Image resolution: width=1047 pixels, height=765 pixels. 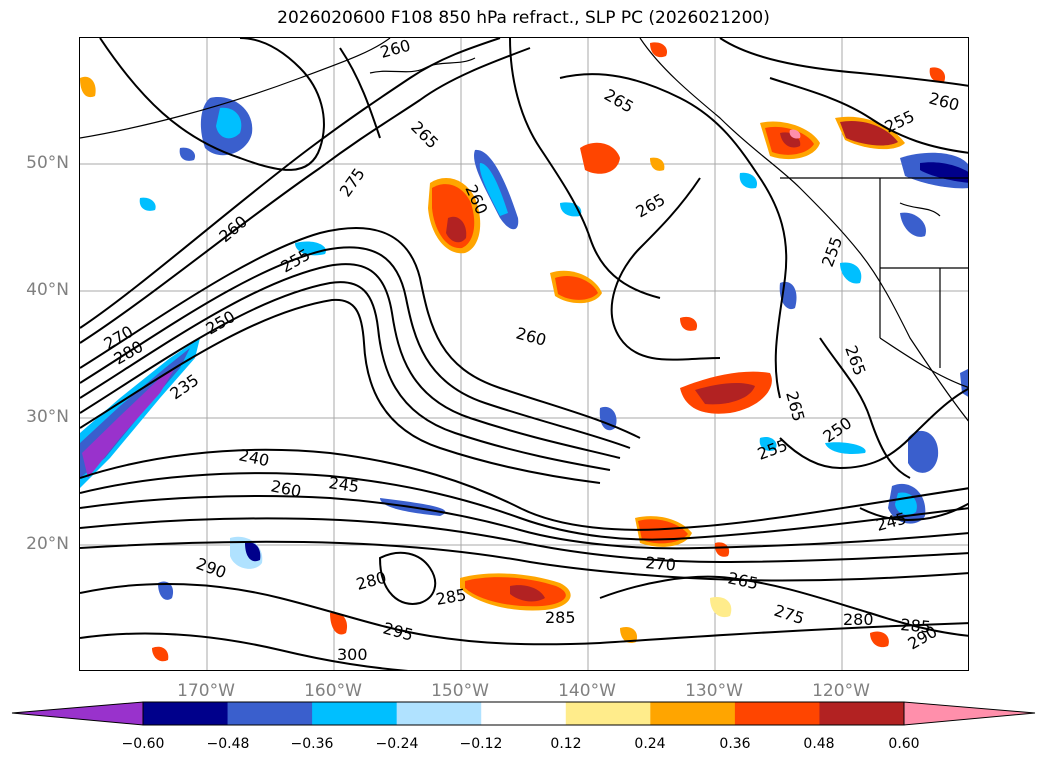 I want to click on colorbar-extend-max, so click(x=969, y=713).